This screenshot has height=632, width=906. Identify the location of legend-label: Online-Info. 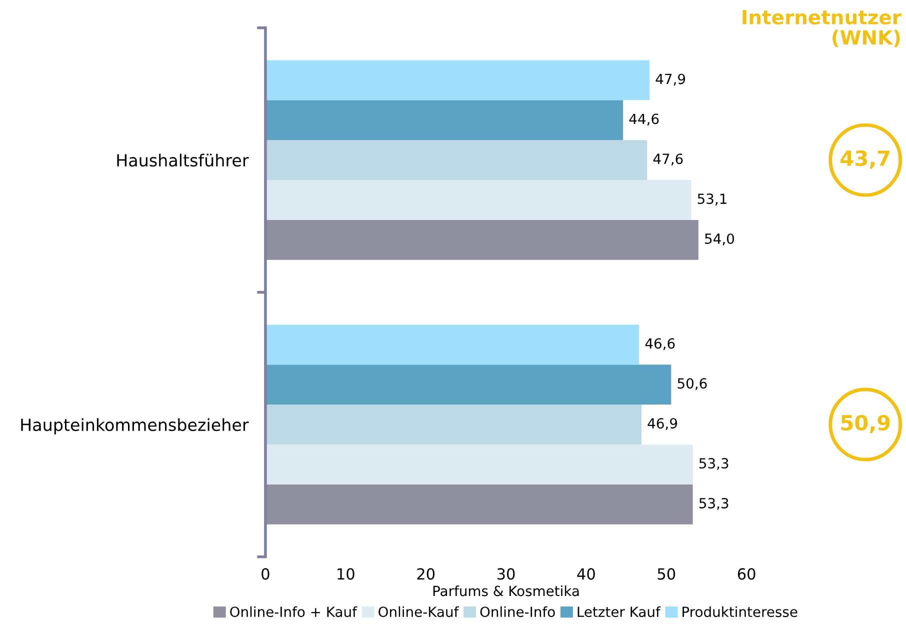
(517, 612).